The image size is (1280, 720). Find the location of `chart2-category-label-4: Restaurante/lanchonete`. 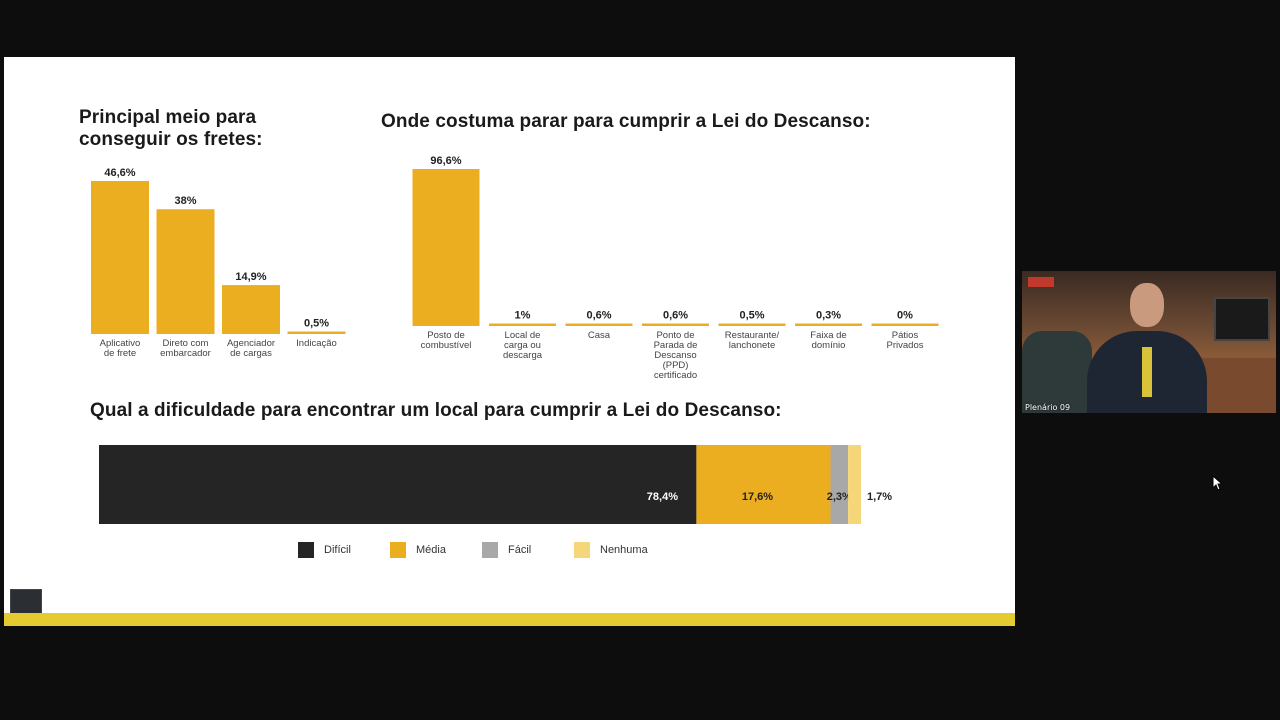

chart2-category-label-4: Restaurante/lanchonete is located at coordinates (752, 340).